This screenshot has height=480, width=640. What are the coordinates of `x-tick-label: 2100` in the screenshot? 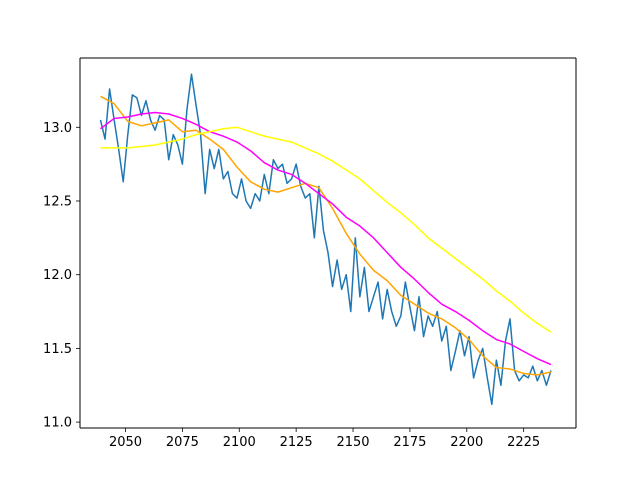 It's located at (239, 442).